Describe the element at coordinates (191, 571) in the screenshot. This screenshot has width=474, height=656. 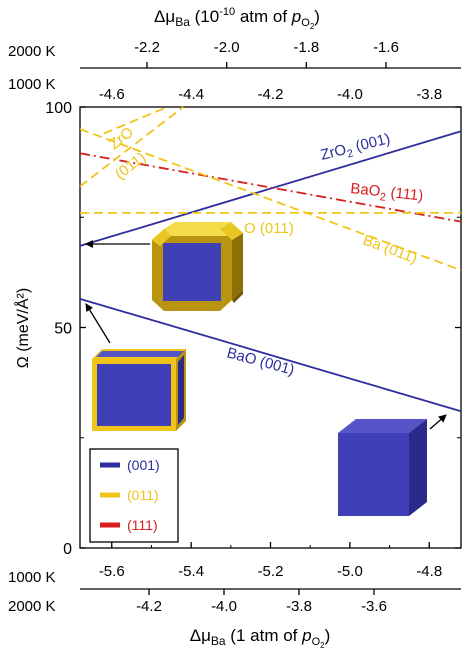
I see `bottom-1000k-tick-label: -5.4` at that location.